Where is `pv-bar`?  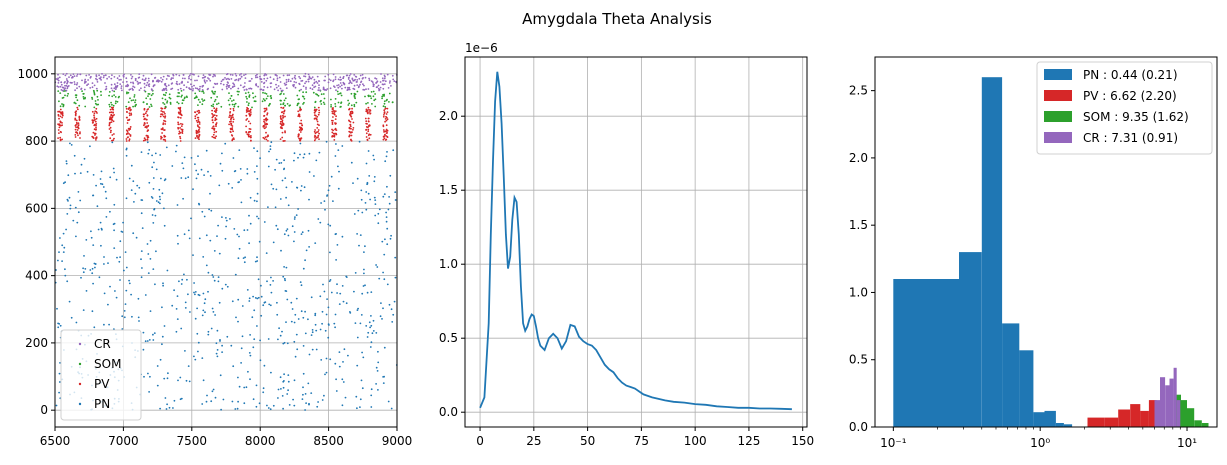 pv-bar is located at coordinates (1111, 422).